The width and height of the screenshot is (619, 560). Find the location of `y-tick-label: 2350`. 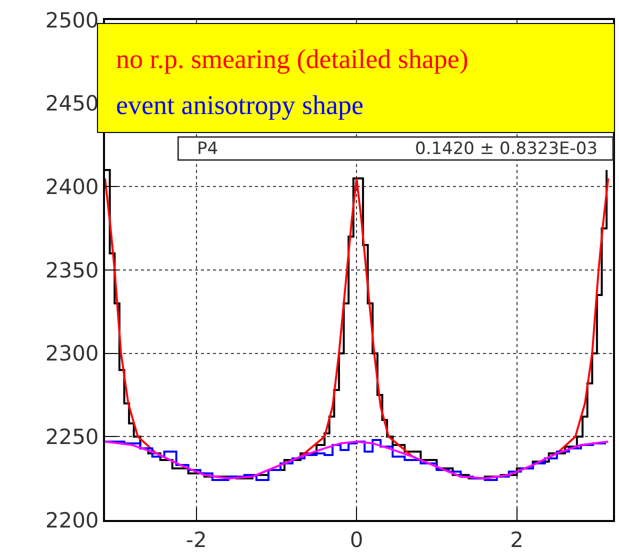

y-tick-label: 2350 is located at coordinates (72, 270).